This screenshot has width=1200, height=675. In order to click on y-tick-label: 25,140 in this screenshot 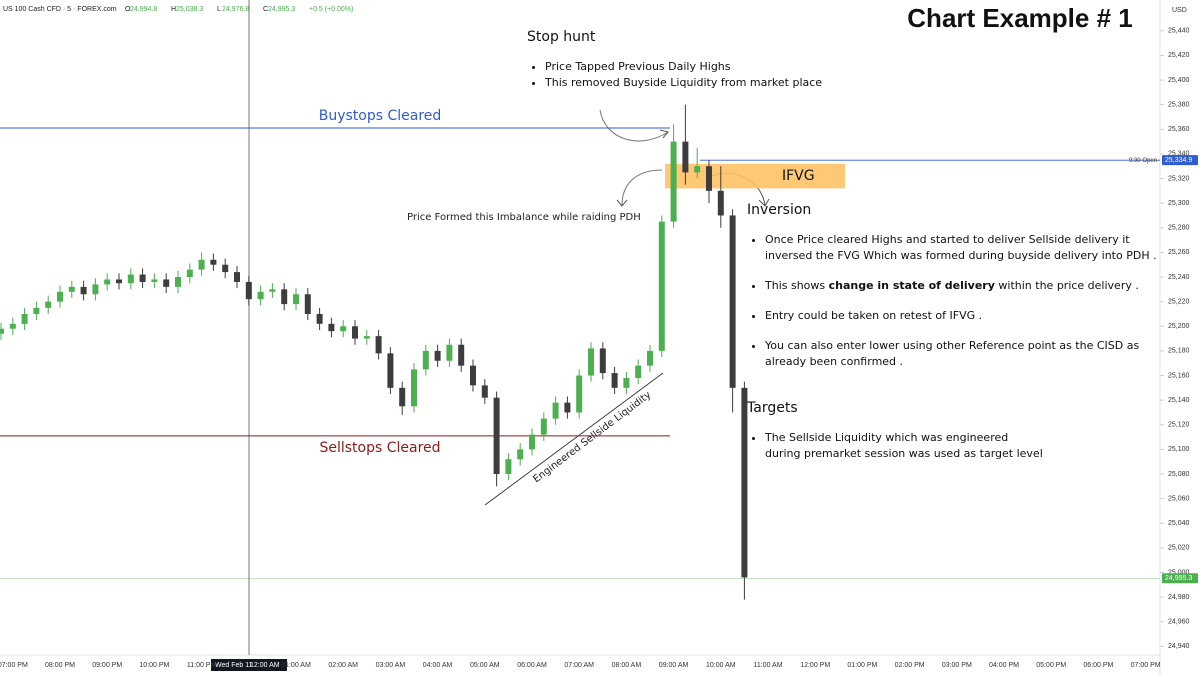, I will do `click(1179, 400)`.